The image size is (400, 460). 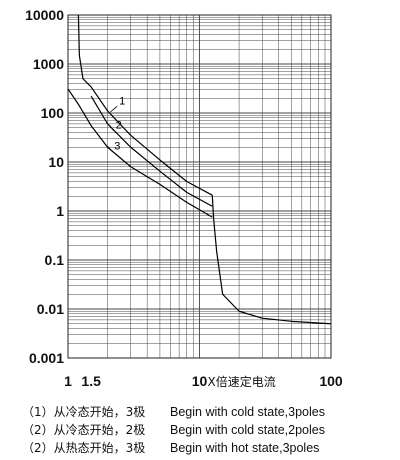 I want to click on curve-label: 2, so click(x=119, y=126).